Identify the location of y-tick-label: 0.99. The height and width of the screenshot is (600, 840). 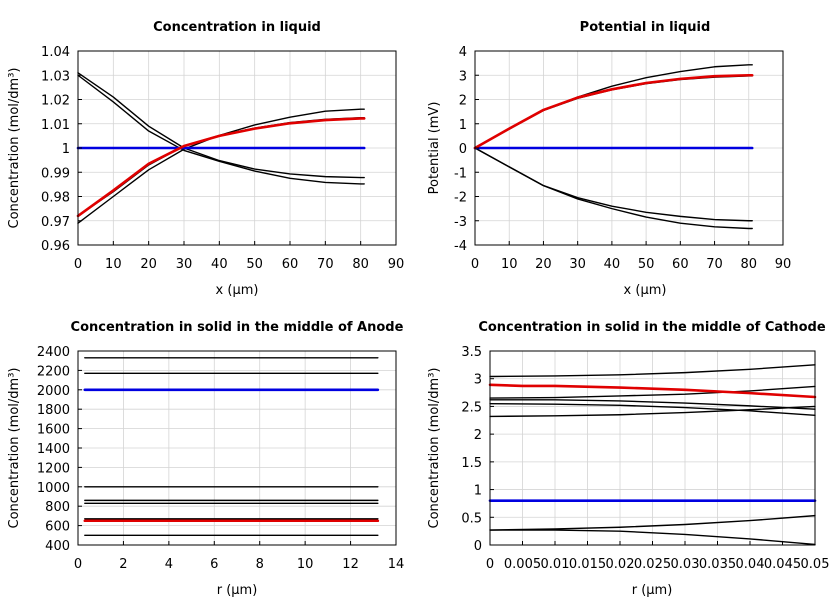
(55, 173).